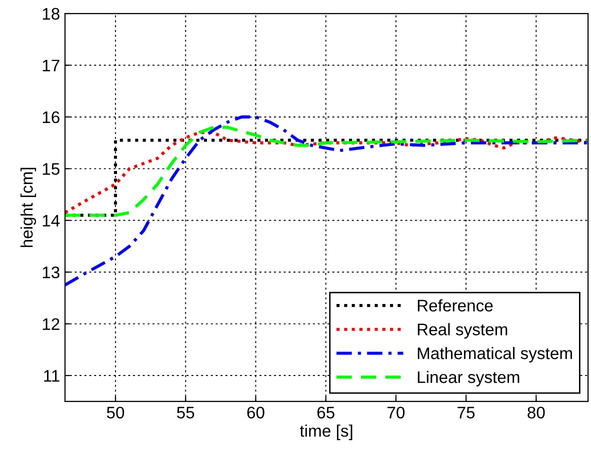 The image size is (591, 451). I want to click on y-axis-title: height [cm], so click(28, 208).